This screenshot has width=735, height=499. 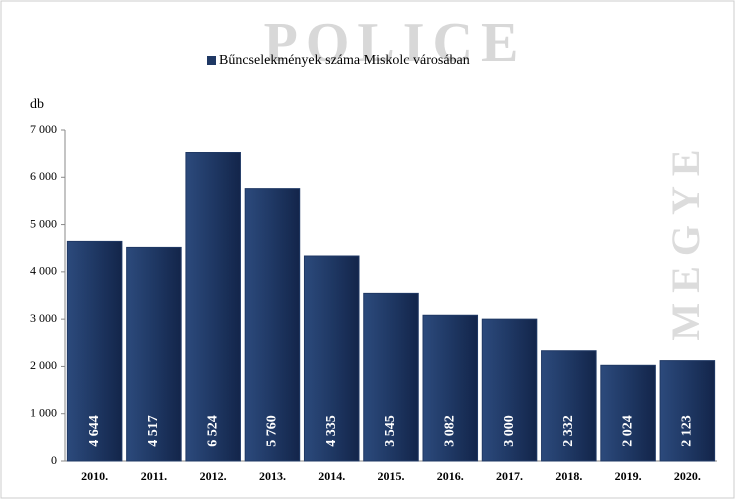 What do you see at coordinates (450, 476) in the screenshot?
I see `x-tick-label: 2016.` at bounding box center [450, 476].